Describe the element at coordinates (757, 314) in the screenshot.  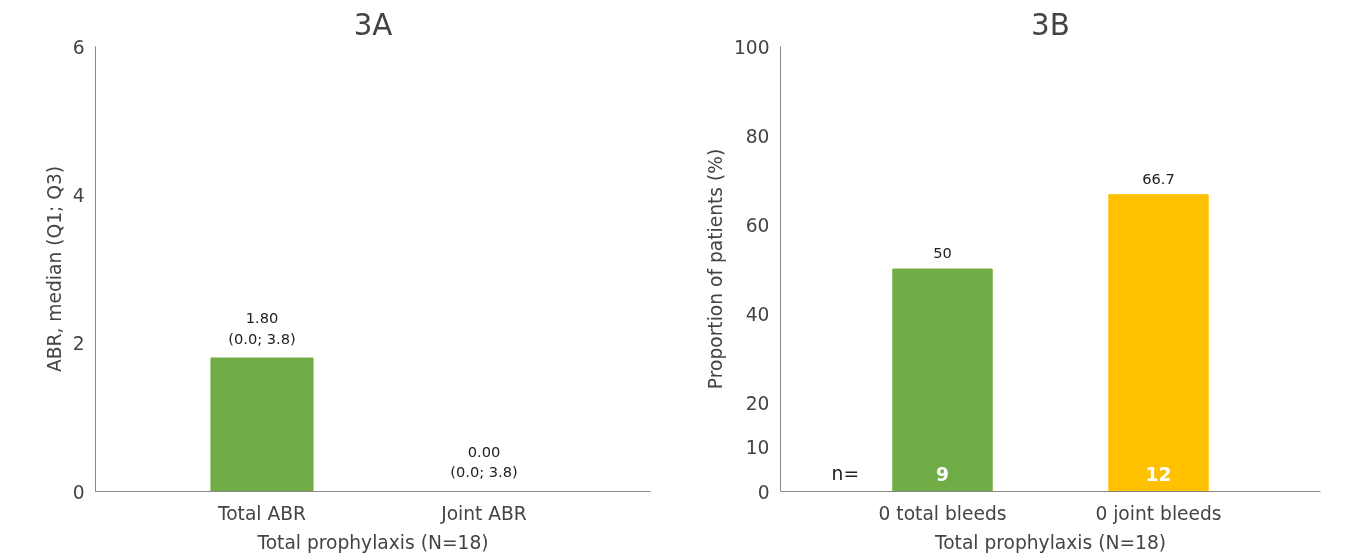
I see `y-tick-label: 40` at that location.